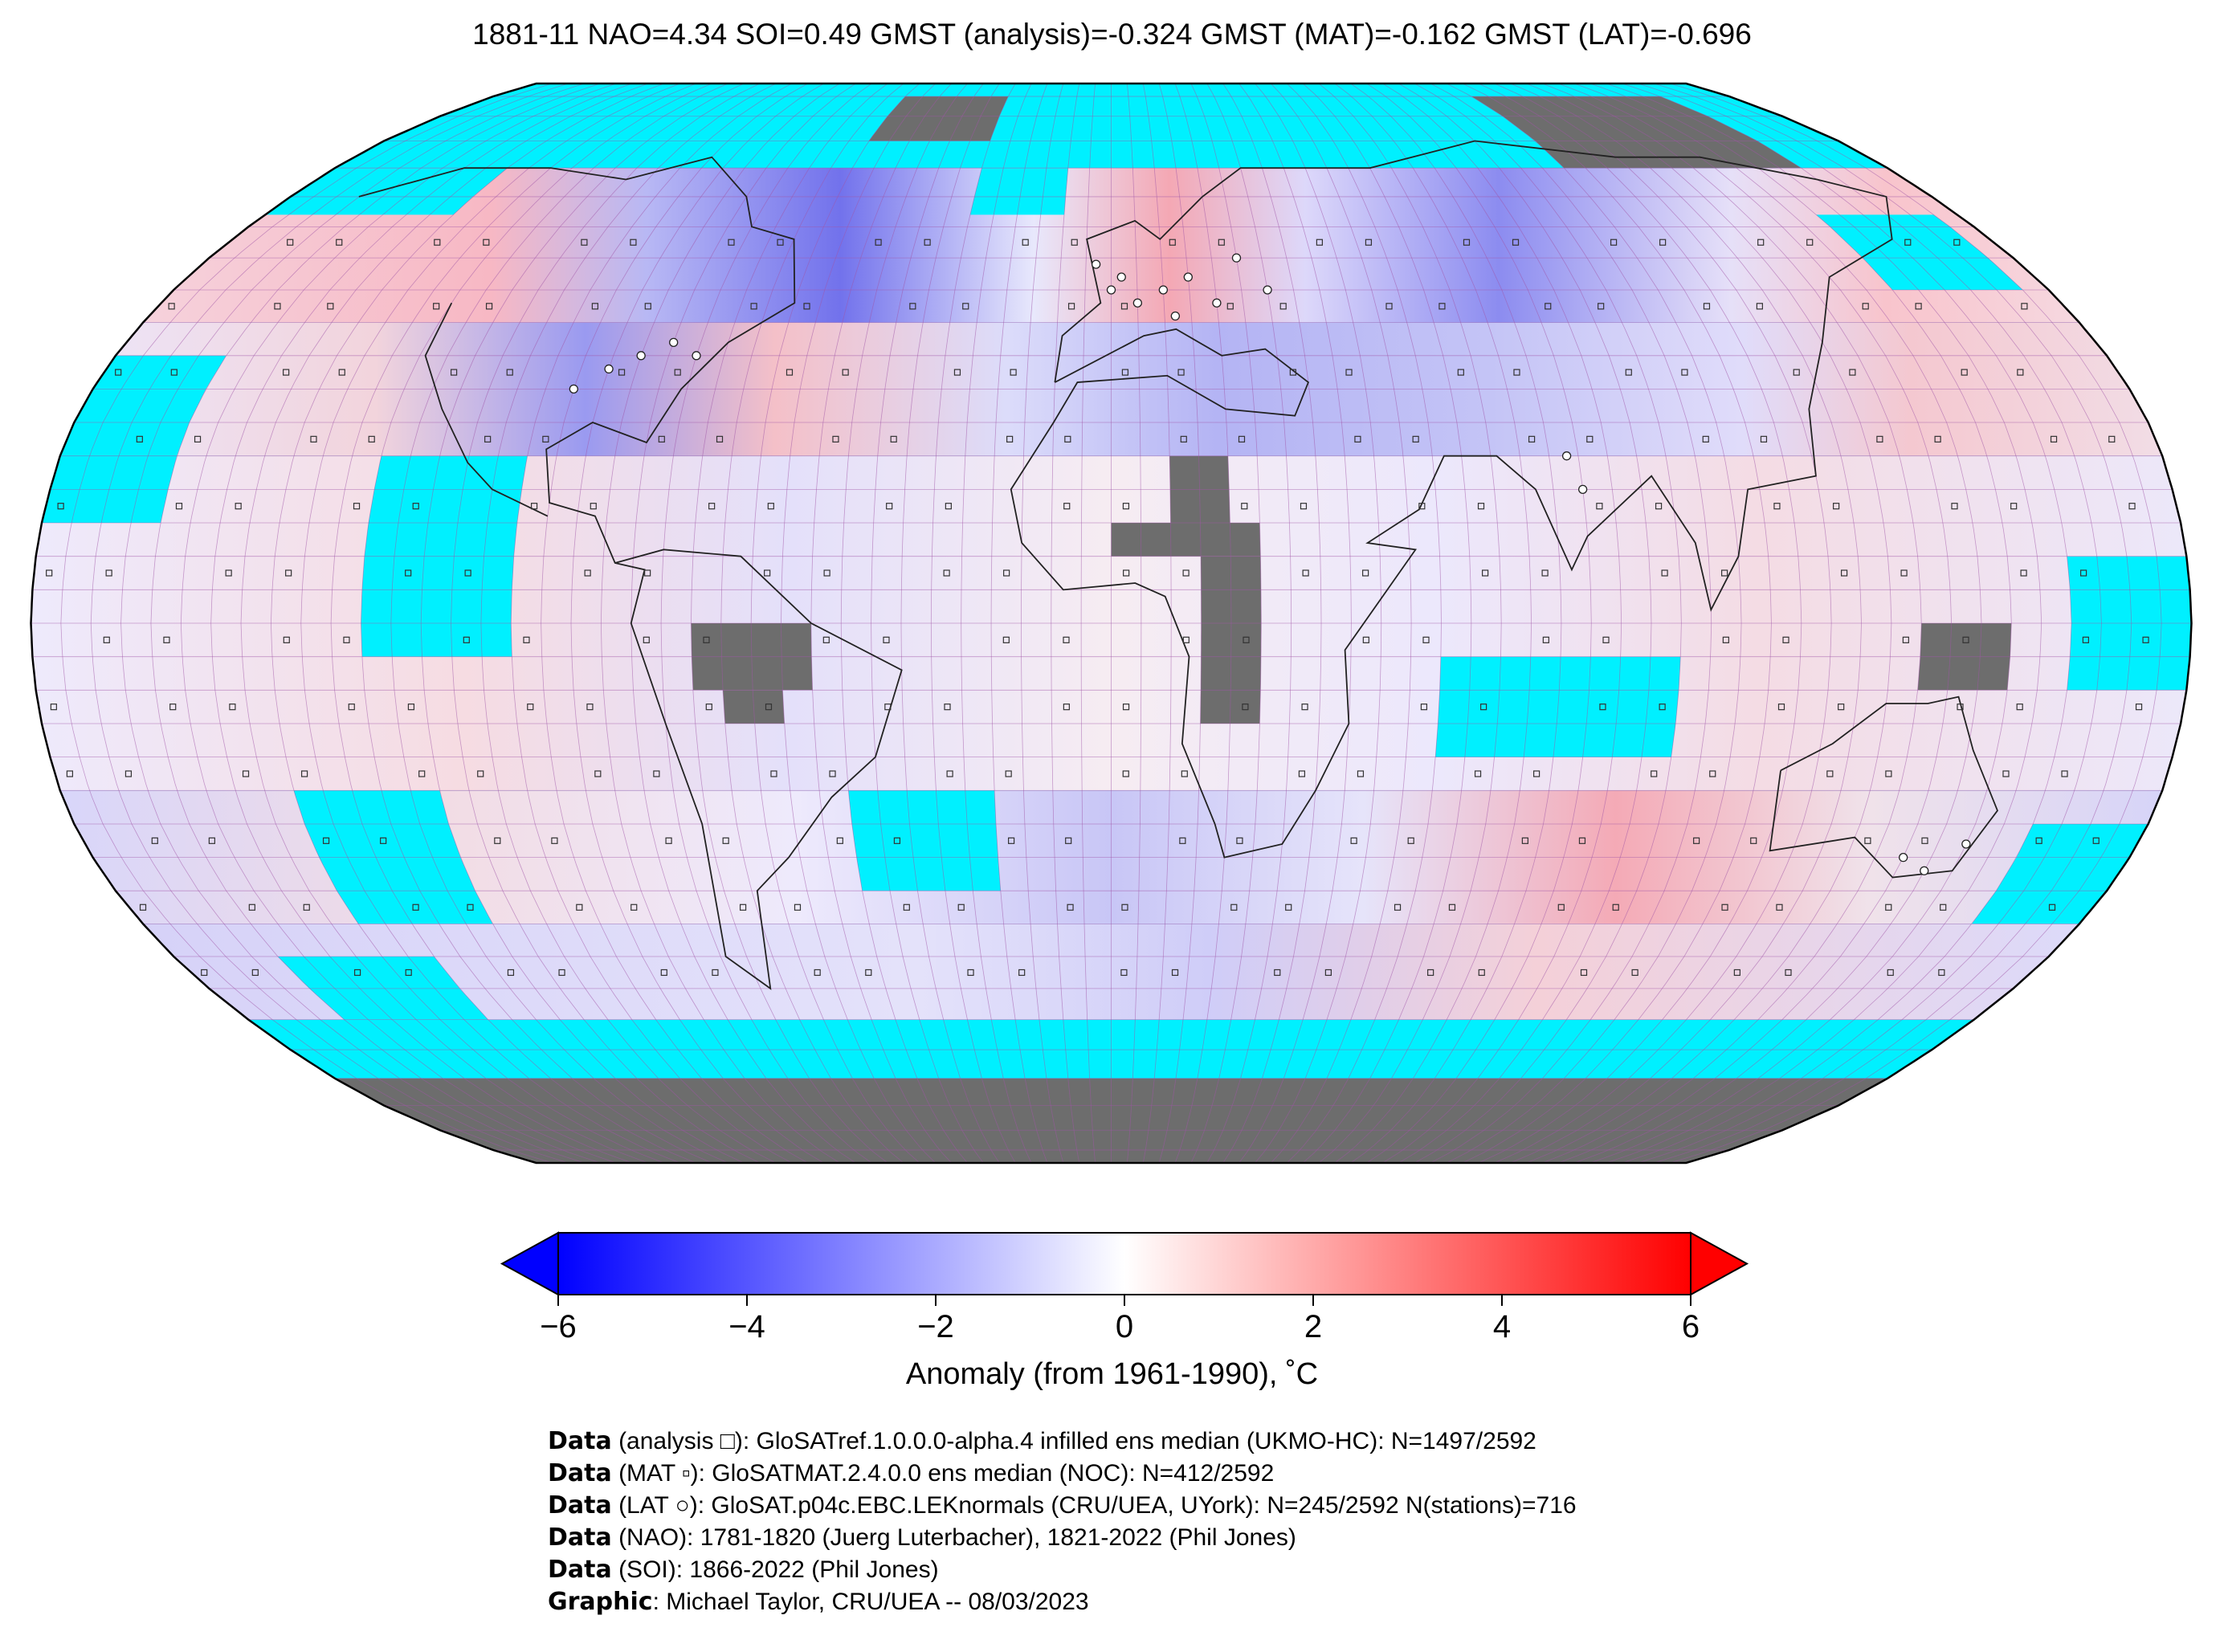 The image size is (2224, 1652). What do you see at coordinates (558, 1326) in the screenshot?
I see `colorbar-tick-label: −6` at bounding box center [558, 1326].